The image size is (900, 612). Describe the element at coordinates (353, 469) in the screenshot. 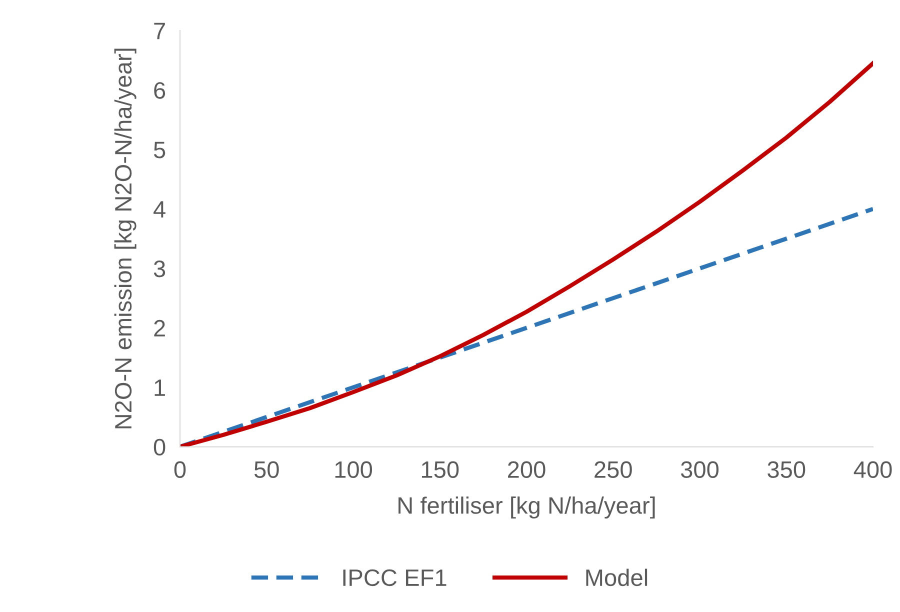

I see `x-tick-label: 100` at that location.